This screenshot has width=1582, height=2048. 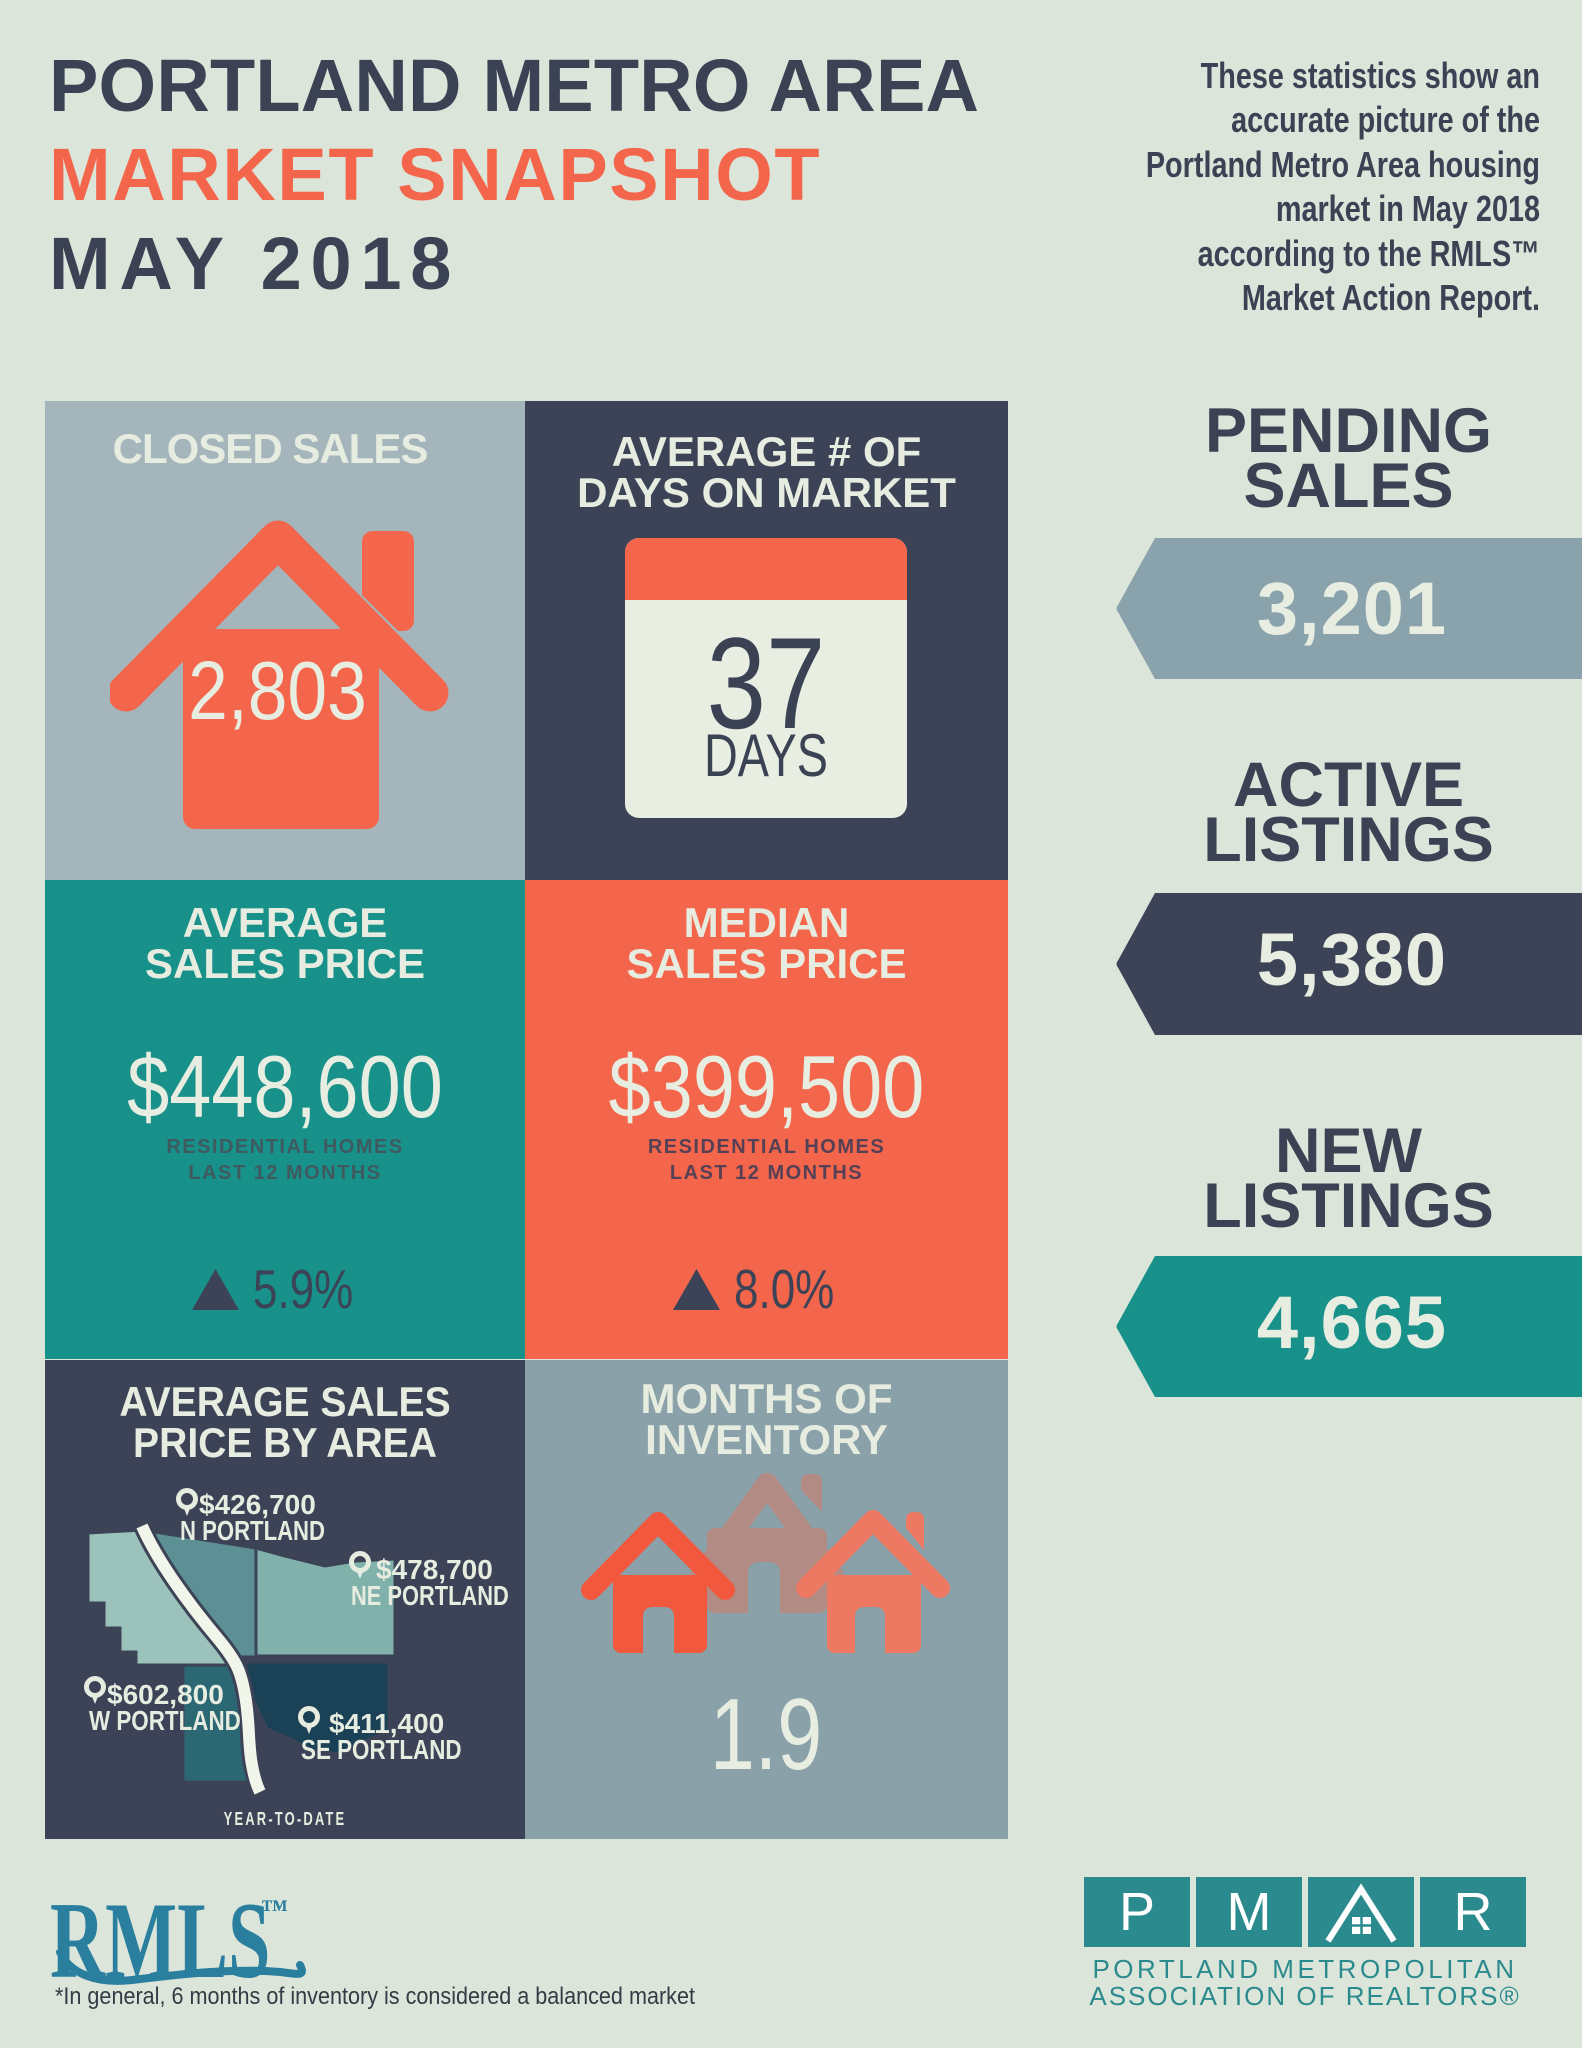 I want to click on svg-text: 5,380, so click(x=1352, y=959).